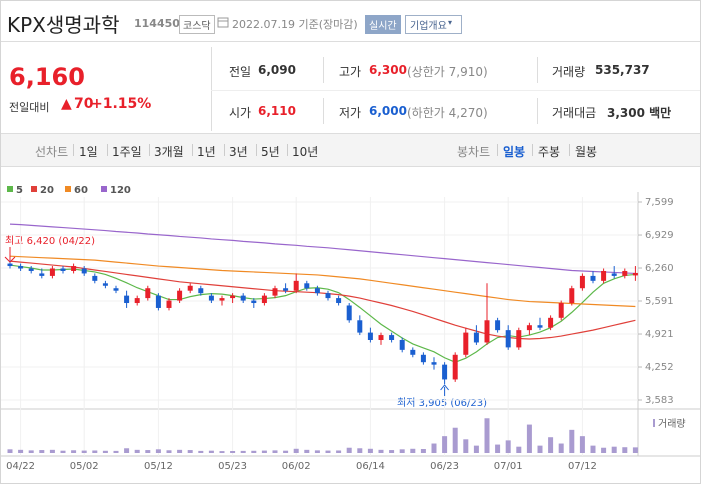  I want to click on quote-value: 6,000, so click(388, 111).